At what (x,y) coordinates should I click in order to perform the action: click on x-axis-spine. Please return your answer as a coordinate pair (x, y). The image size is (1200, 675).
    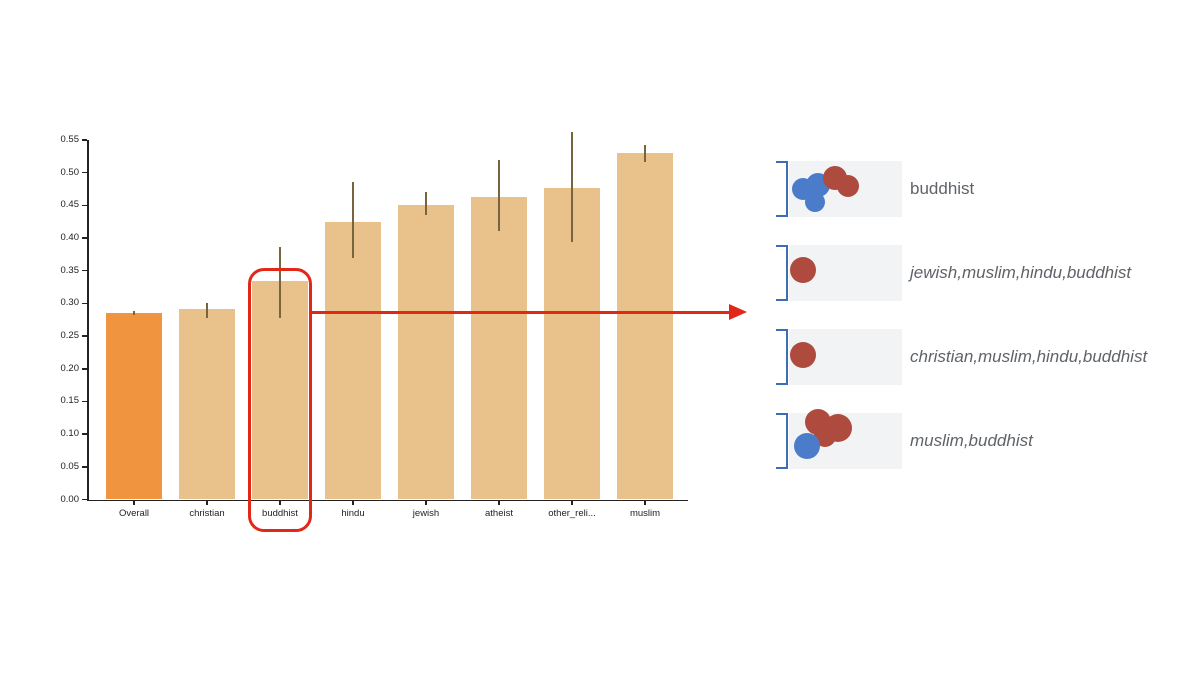
    Looking at the image, I should click on (387, 500).